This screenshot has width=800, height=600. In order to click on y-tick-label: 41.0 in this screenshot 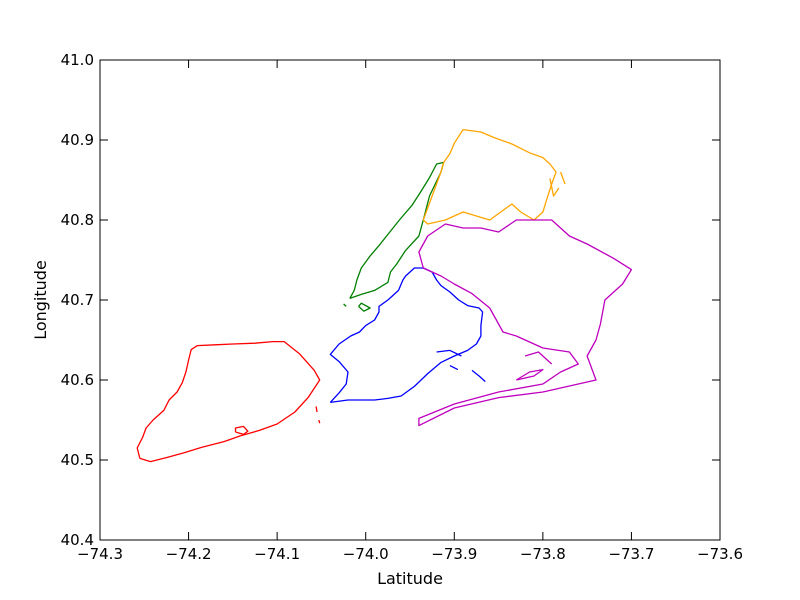, I will do `click(77, 60)`.